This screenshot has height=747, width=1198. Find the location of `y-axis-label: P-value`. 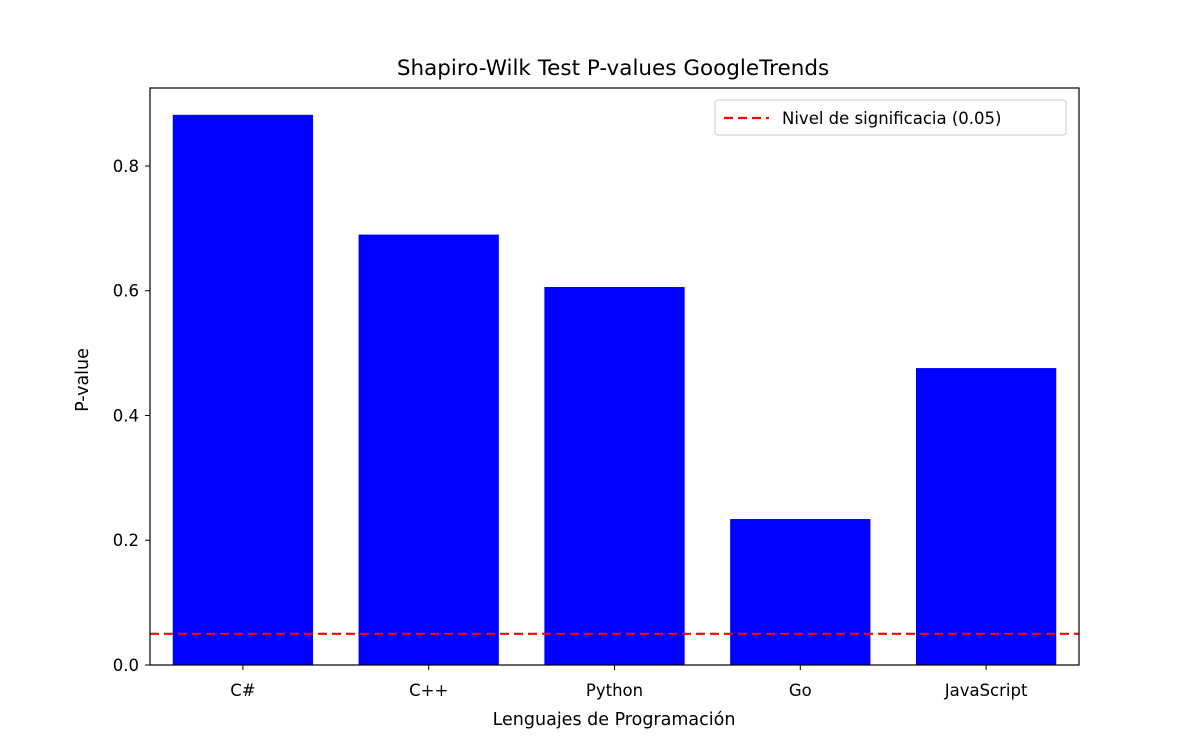

y-axis-label: P-value is located at coordinates (83, 380).